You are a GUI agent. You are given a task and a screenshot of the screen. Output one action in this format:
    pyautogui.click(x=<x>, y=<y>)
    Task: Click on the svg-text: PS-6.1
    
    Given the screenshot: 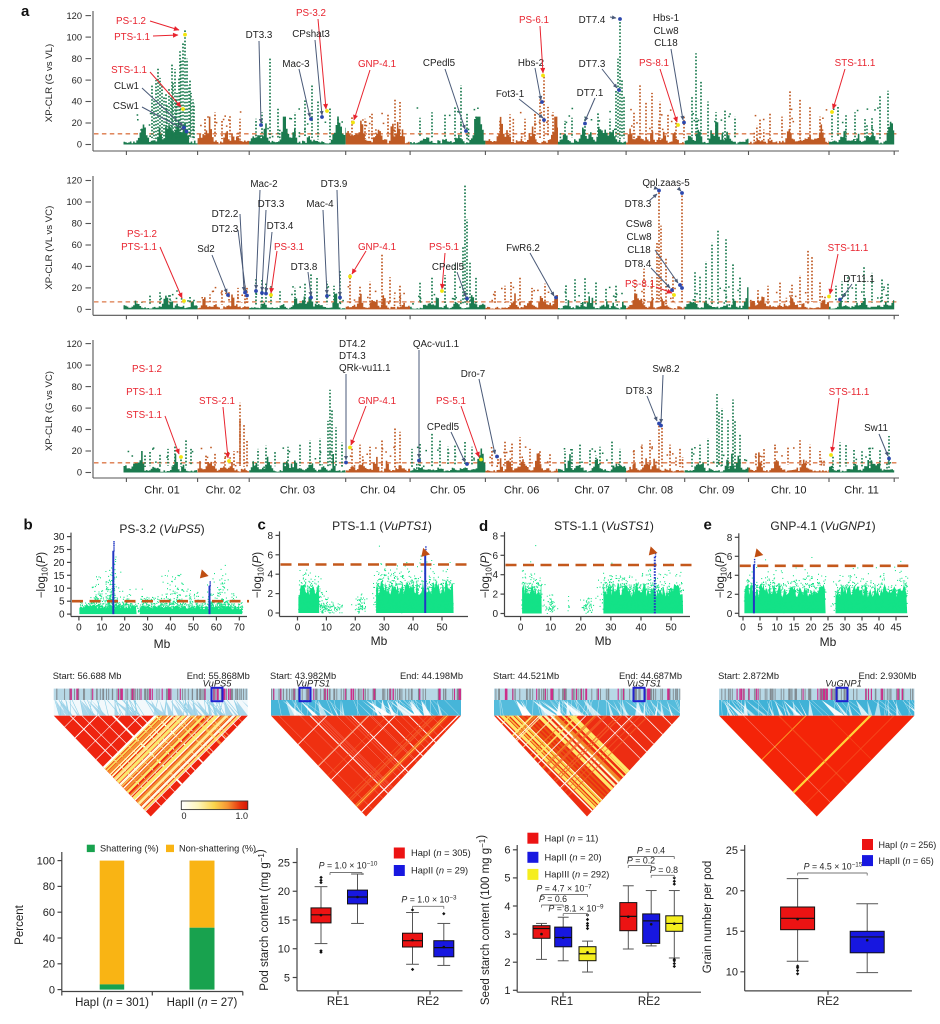 What is the action you would take?
    pyautogui.click(x=534, y=20)
    